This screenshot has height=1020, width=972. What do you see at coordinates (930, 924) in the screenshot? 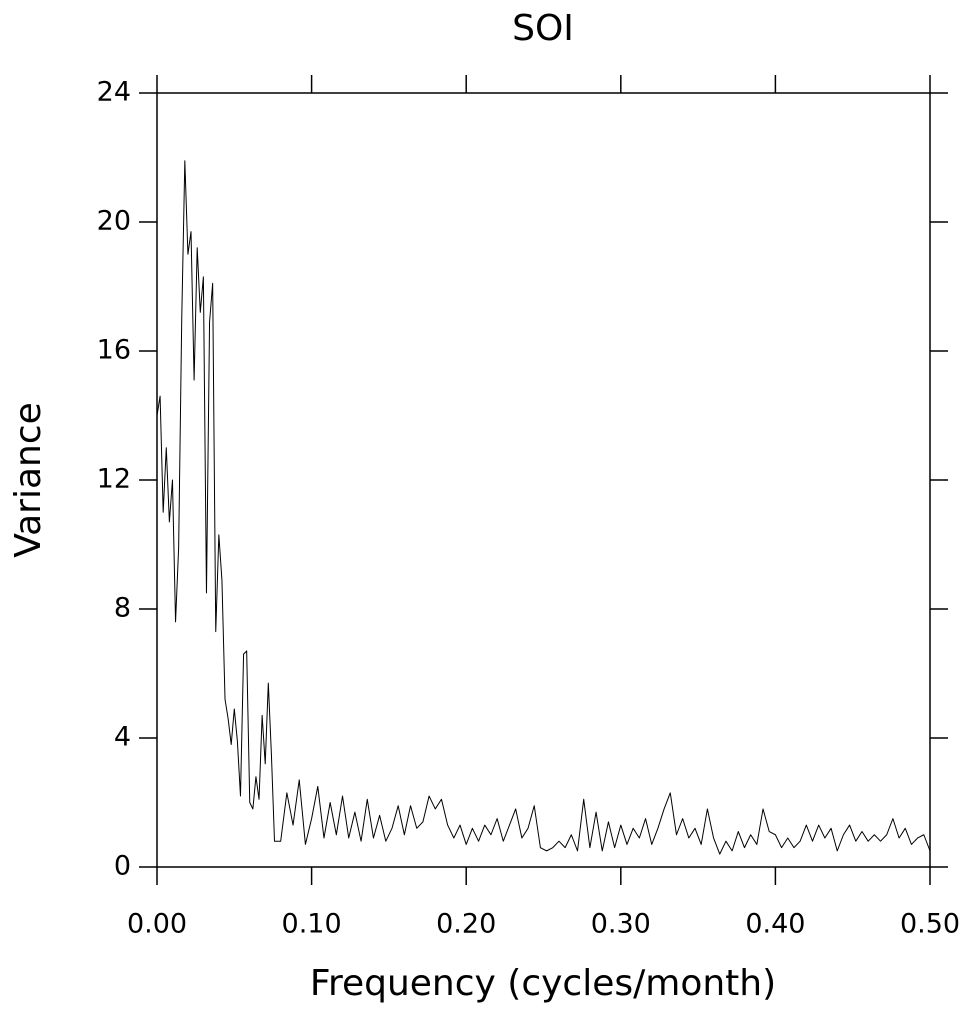
I see `x-tick-label: 0.50` at bounding box center [930, 924].